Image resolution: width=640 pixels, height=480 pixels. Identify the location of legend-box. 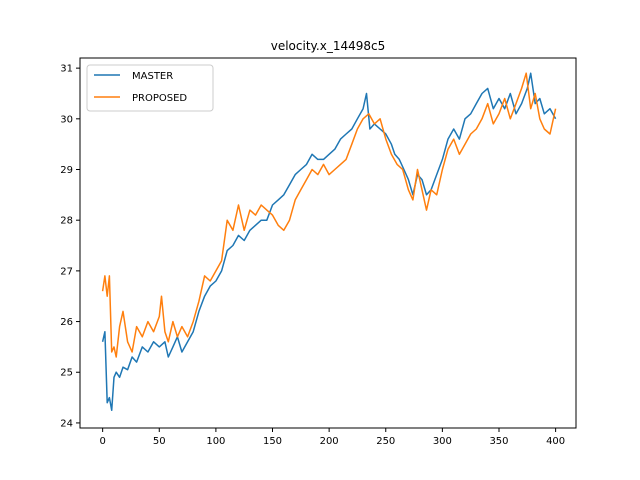
(150, 88).